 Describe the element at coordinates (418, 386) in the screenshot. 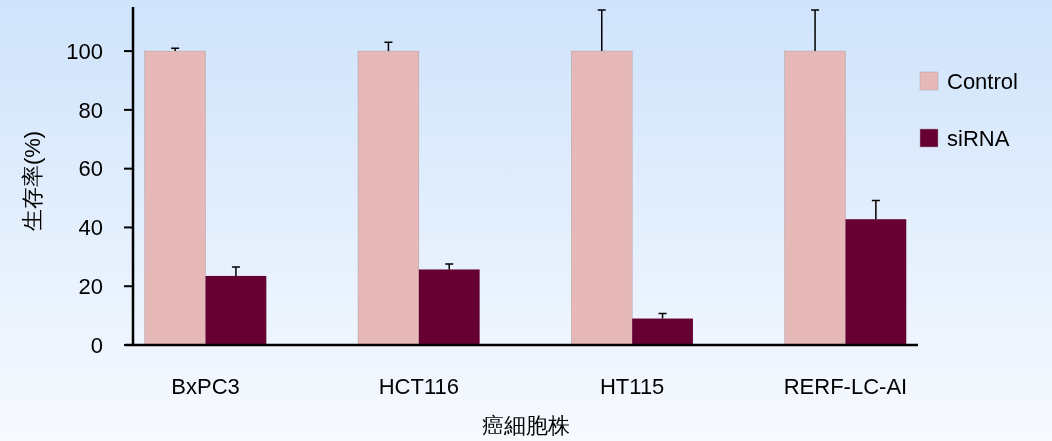

I see `x-tick-label: HCT116` at that location.